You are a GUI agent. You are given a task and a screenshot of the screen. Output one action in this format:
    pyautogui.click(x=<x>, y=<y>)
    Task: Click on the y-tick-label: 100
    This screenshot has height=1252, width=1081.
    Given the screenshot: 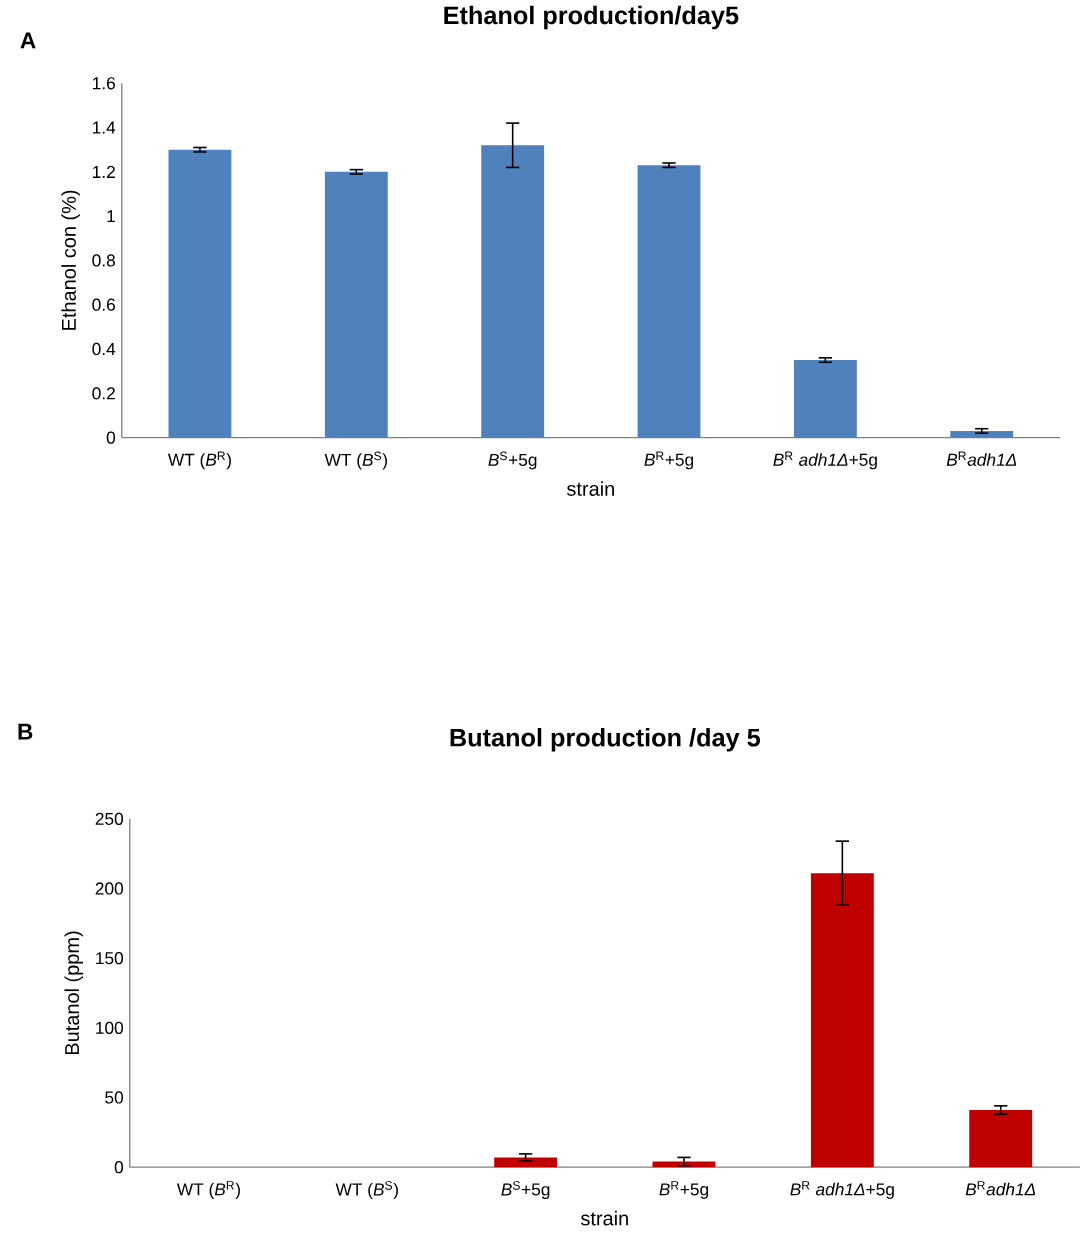 What is the action you would take?
    pyautogui.click(x=110, y=1027)
    